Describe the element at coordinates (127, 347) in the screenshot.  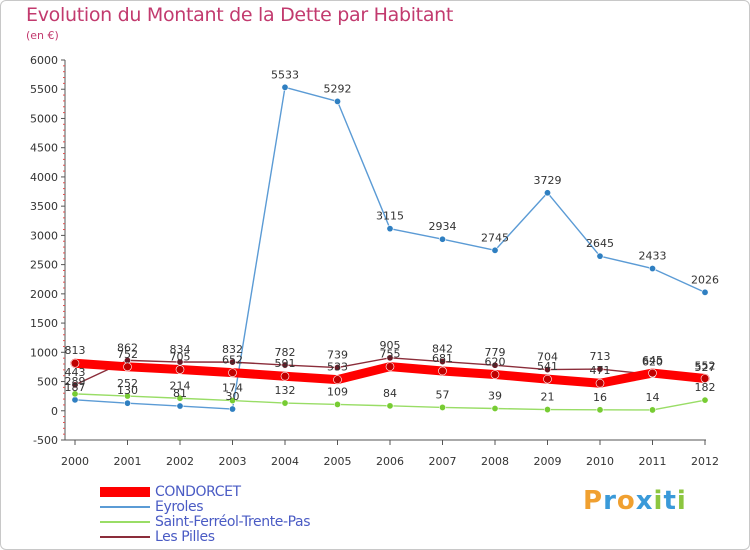
I see `data-label-les-pilles: 862` at that location.